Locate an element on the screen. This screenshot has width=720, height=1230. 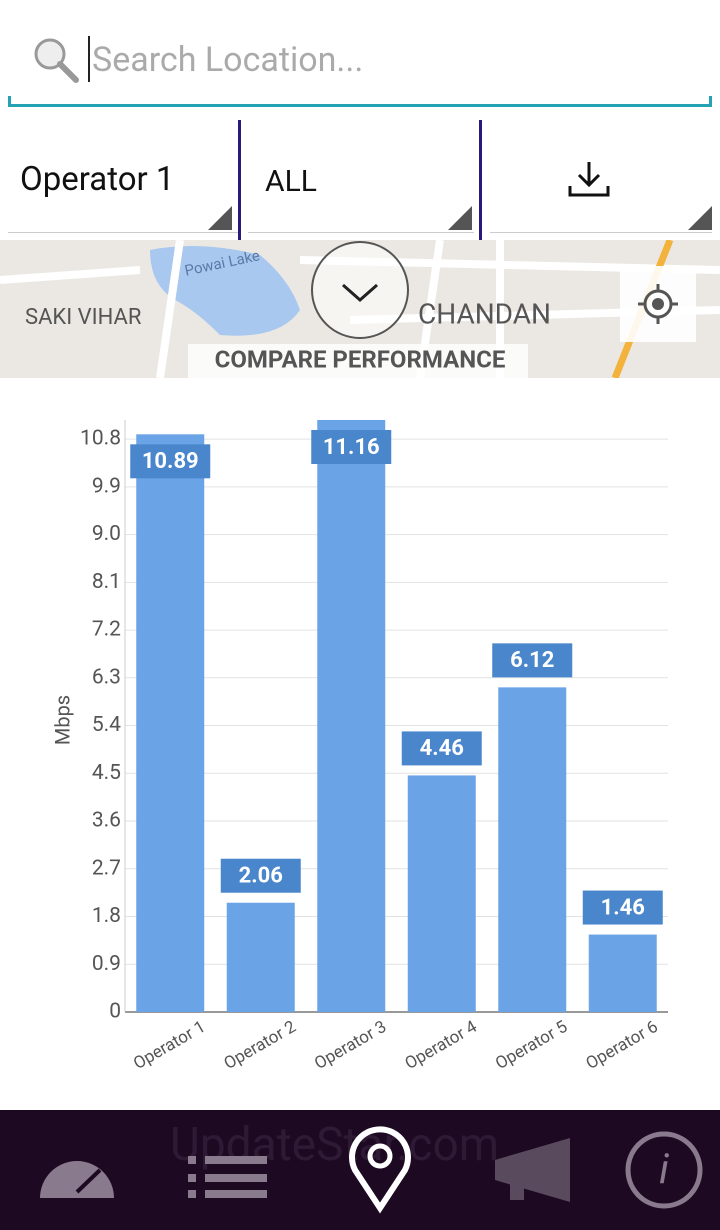
speed-icon is located at coordinates (77, 1179).